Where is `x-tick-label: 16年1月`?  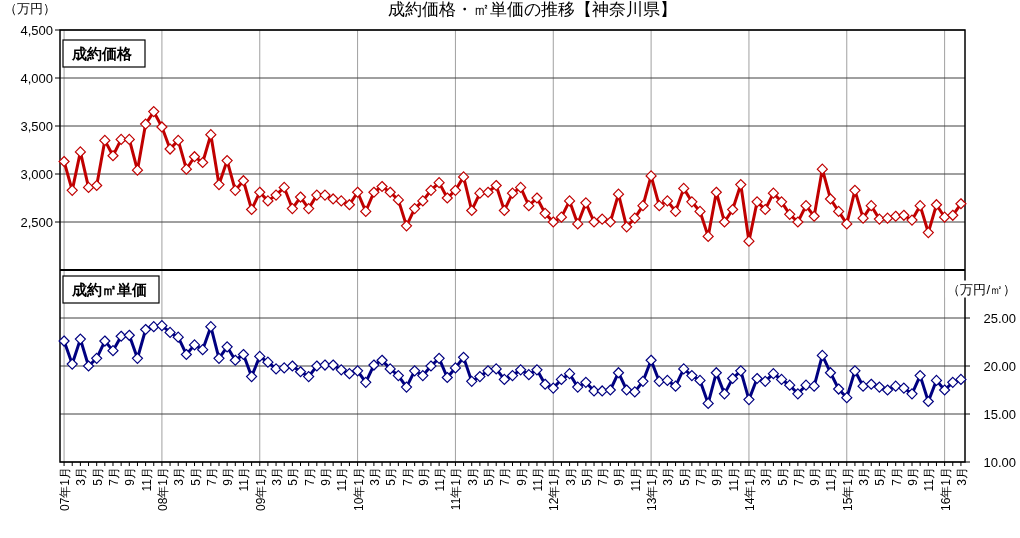 x-tick-label: 16年1月 is located at coordinates (945, 489).